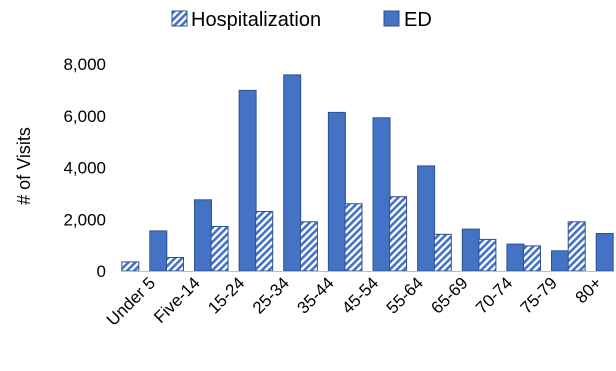 This screenshot has width=616, height=371. I want to click on y-axis-ticks: 0 2,000 4,000 6,000 8,000, so click(84, 168).